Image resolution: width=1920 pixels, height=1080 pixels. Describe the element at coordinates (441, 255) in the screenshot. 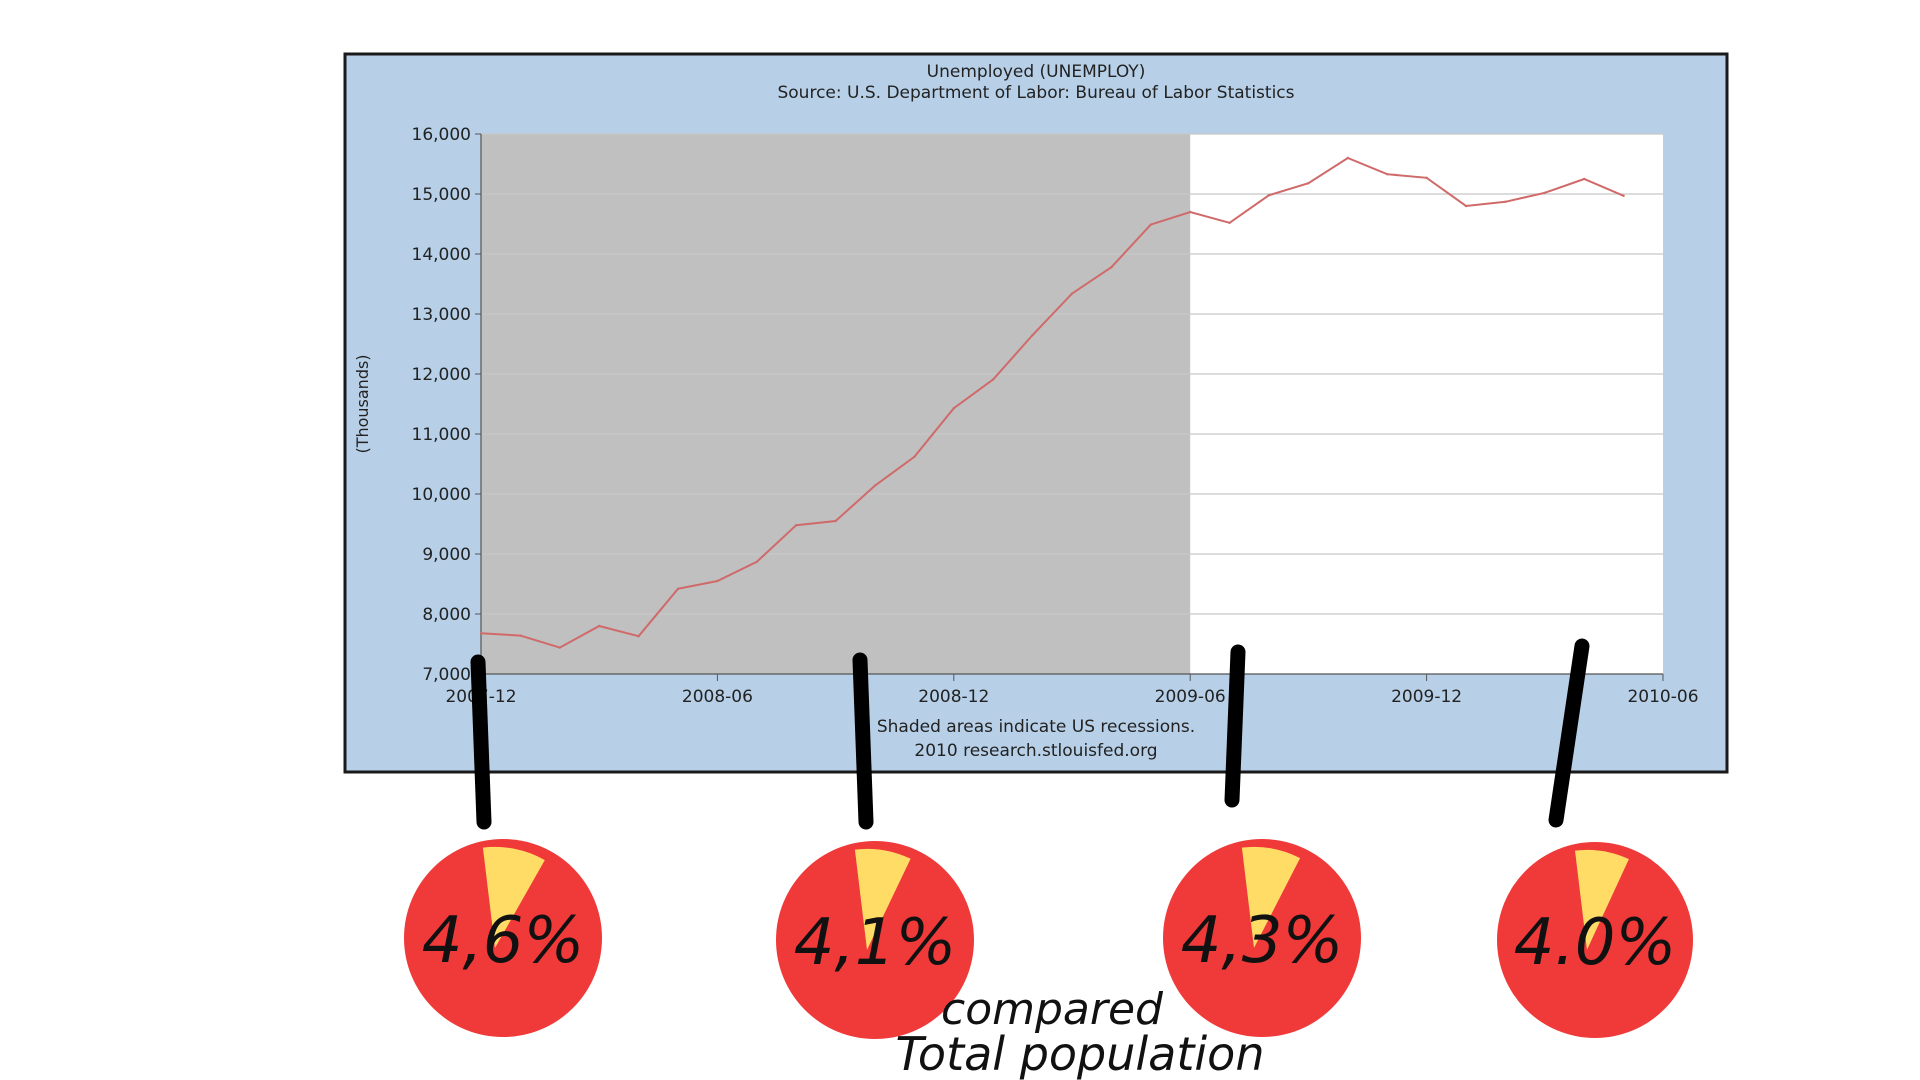

I see `y-tick-label: 14,000` at that location.